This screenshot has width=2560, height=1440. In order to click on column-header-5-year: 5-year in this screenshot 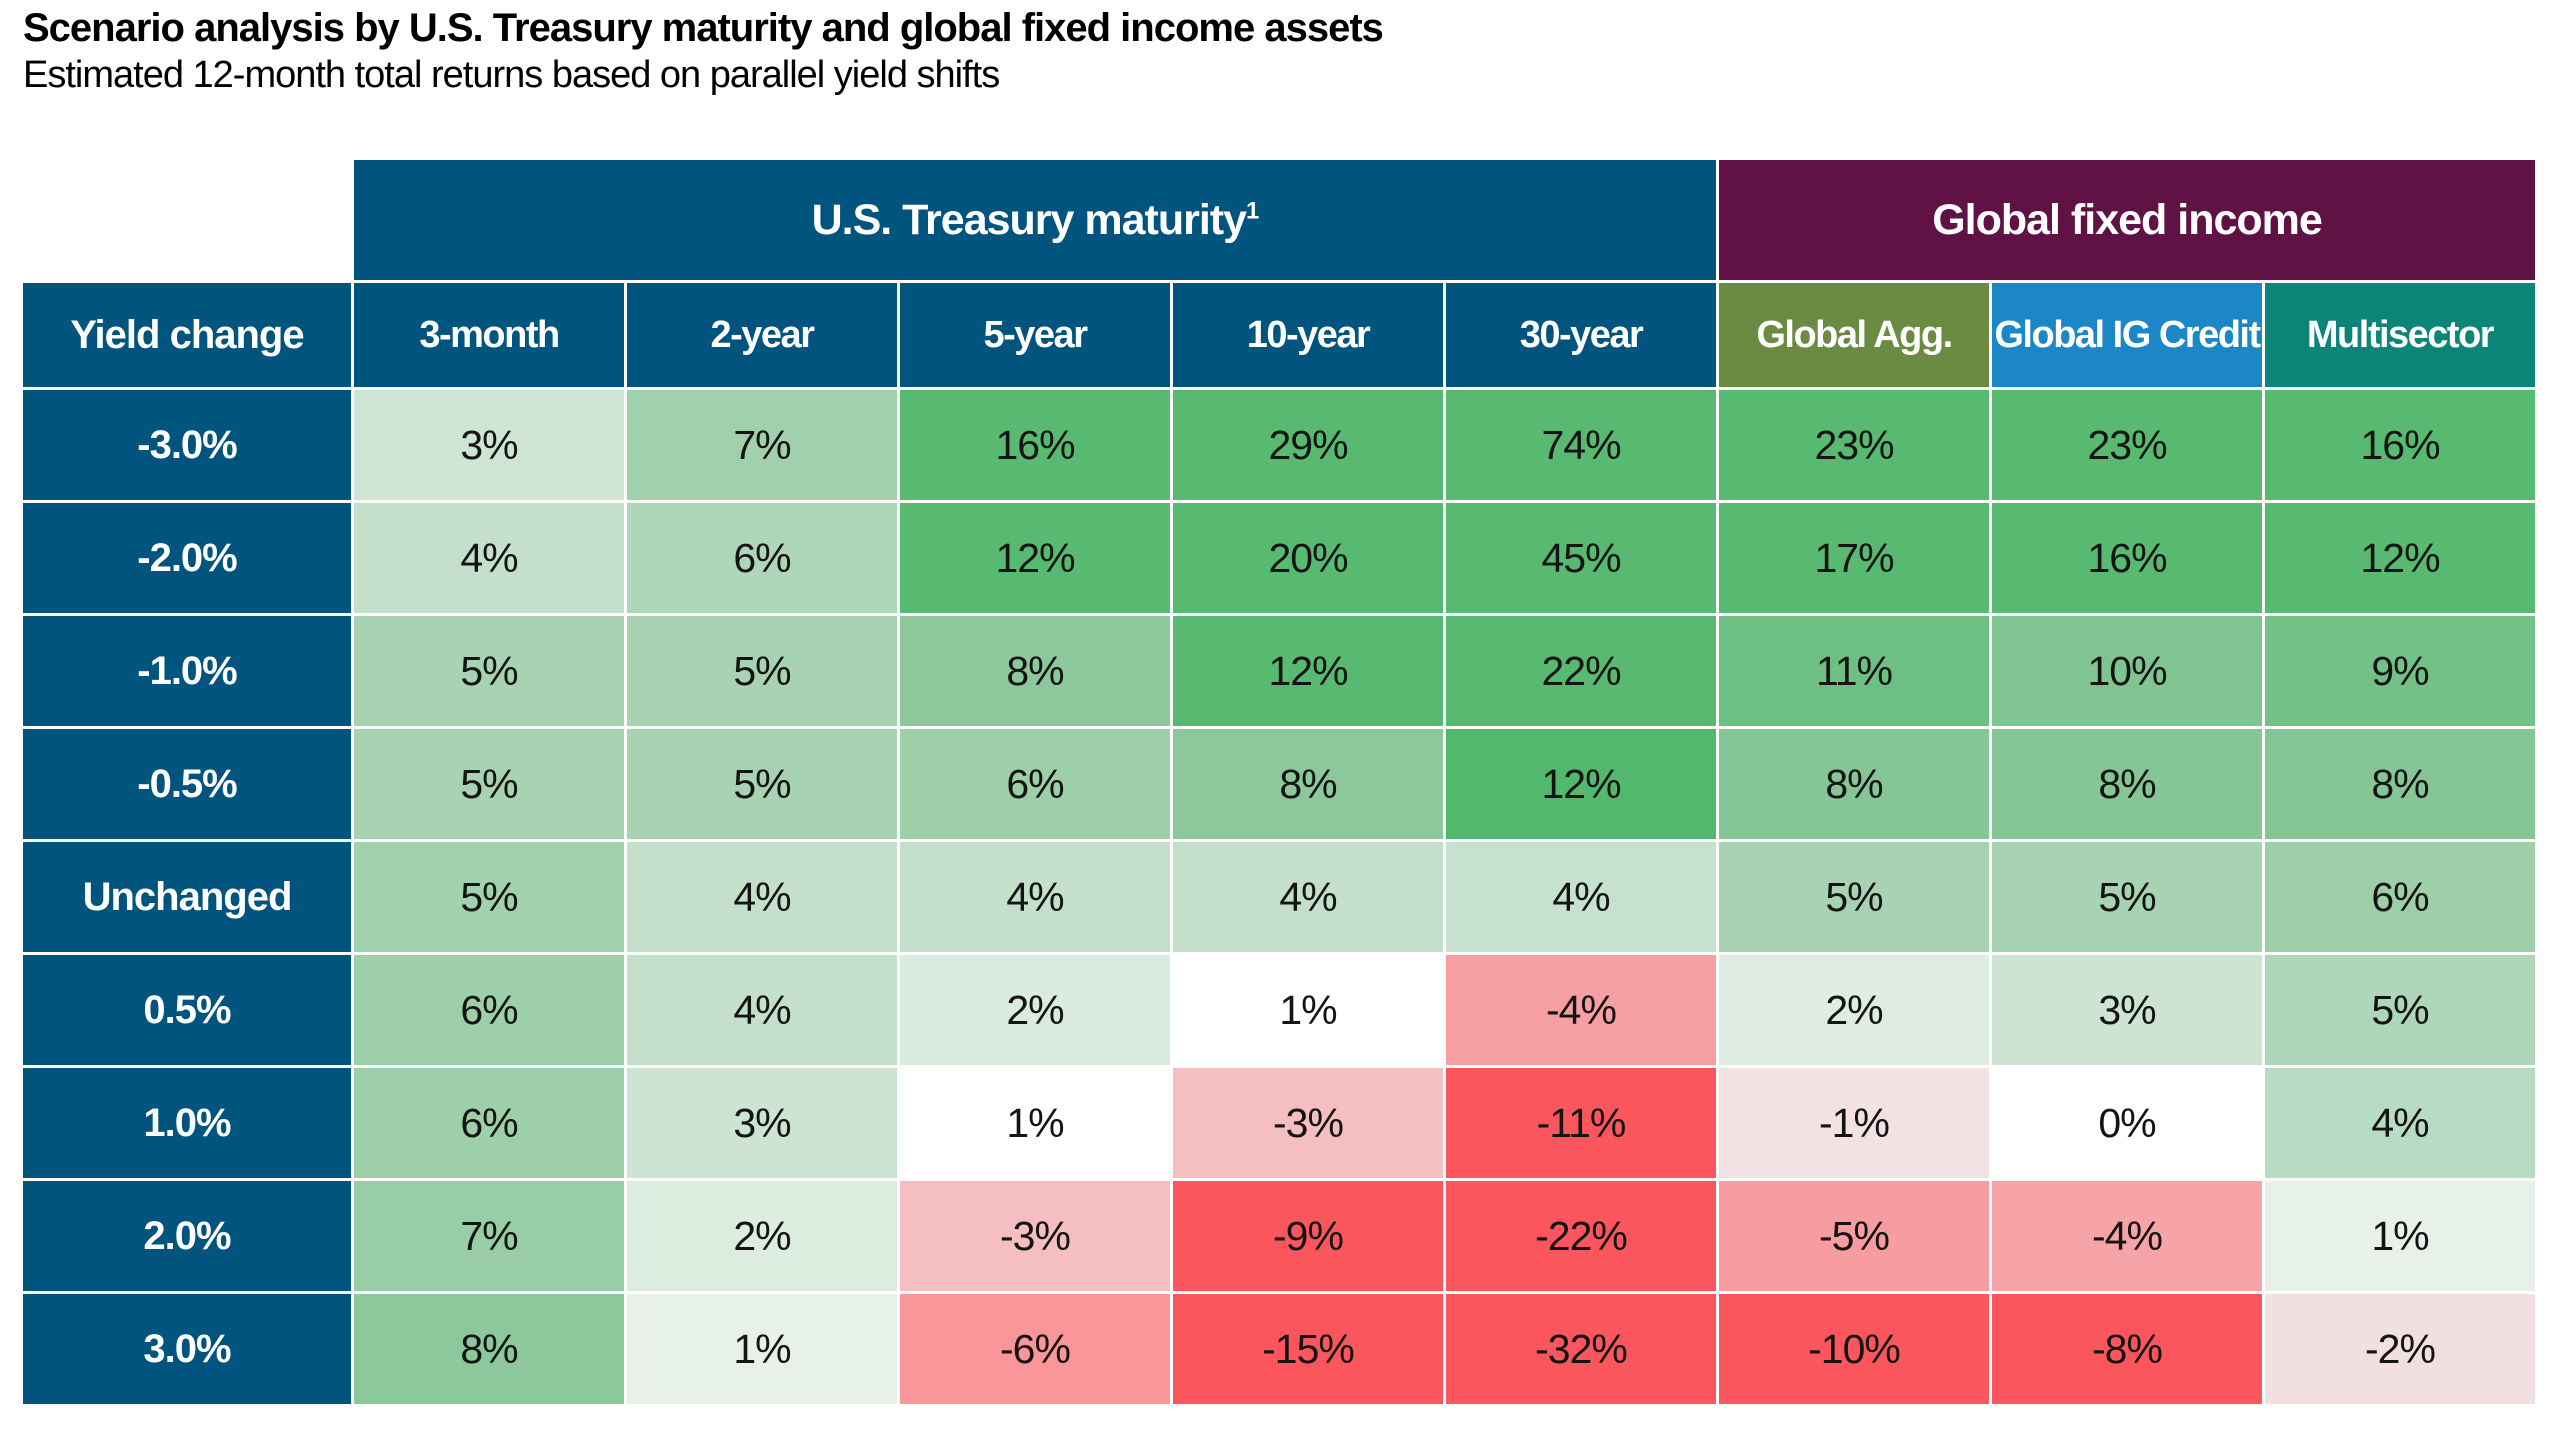, I will do `click(1035, 335)`.